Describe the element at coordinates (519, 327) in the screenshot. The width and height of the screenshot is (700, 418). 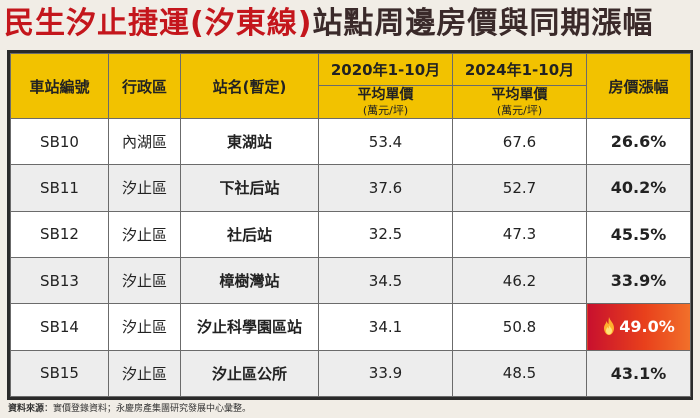
I see `cell-price-2024: 50.8` at that location.